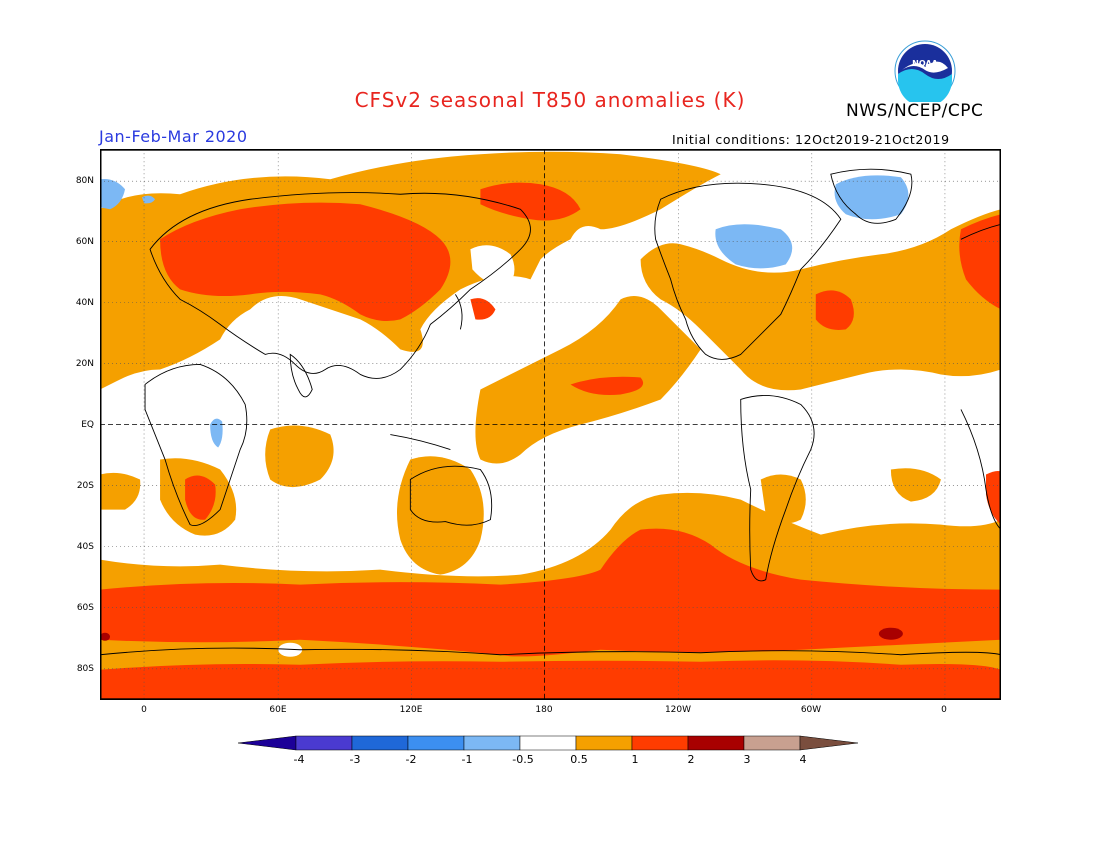  I want to click on lat-label-20s: 20S, so click(85, 486).